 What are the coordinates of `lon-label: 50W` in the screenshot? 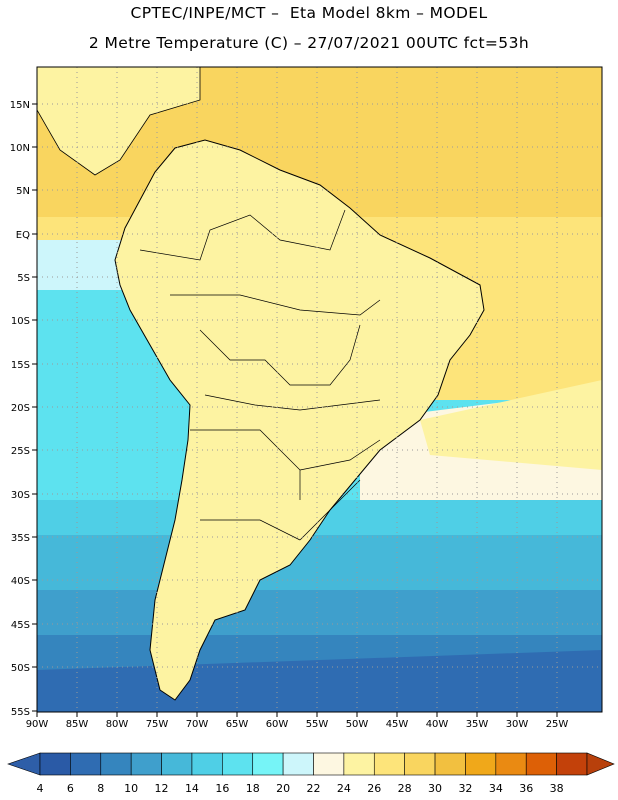 It's located at (357, 724).